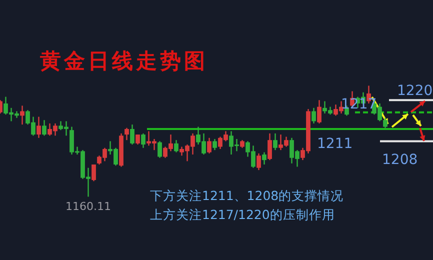 This screenshot has width=433, height=260. Describe the element at coordinates (123, 60) in the screenshot. I see `chart-title: 黄金日线走势图` at that location.